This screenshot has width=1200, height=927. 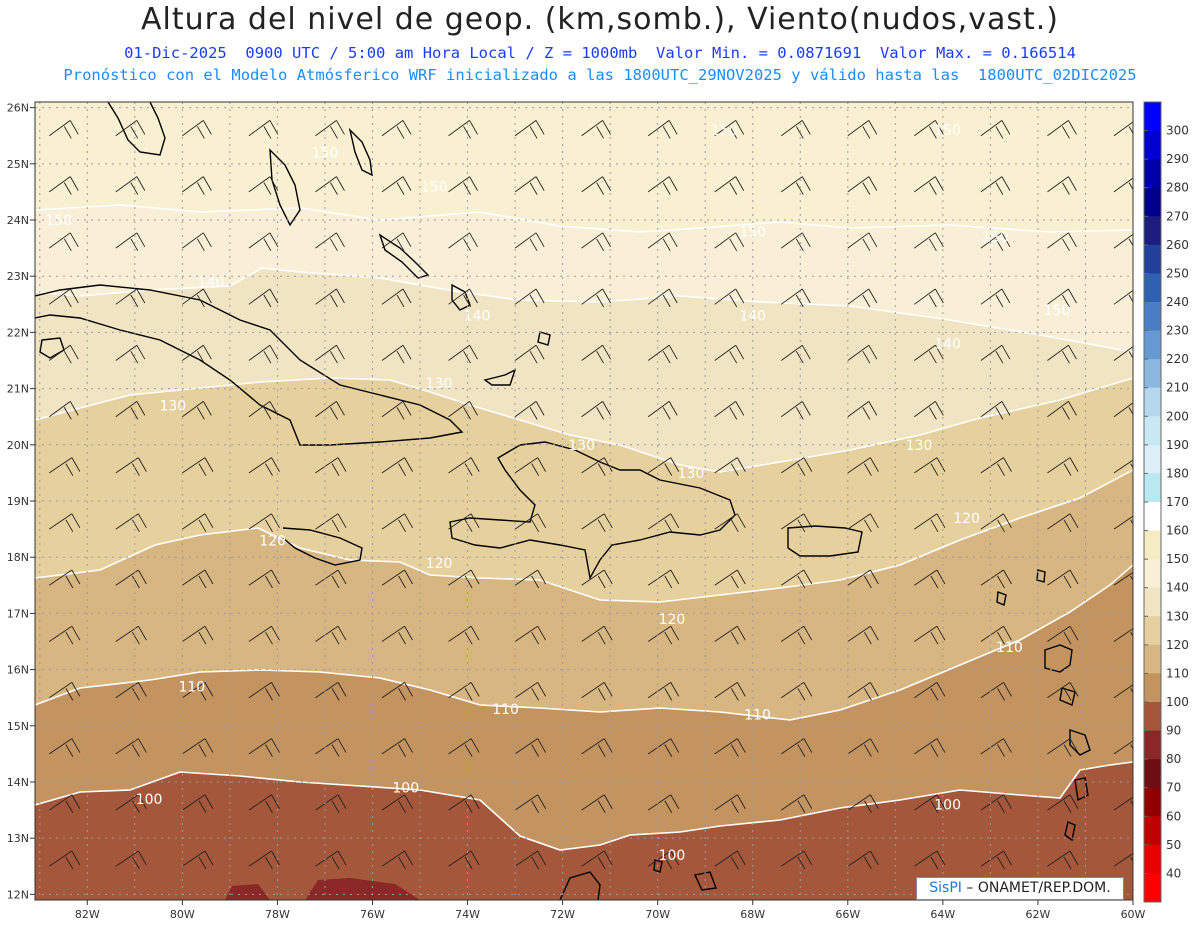 What do you see at coordinates (18, 108) in the screenshot?
I see `lat-label: 26N` at bounding box center [18, 108].